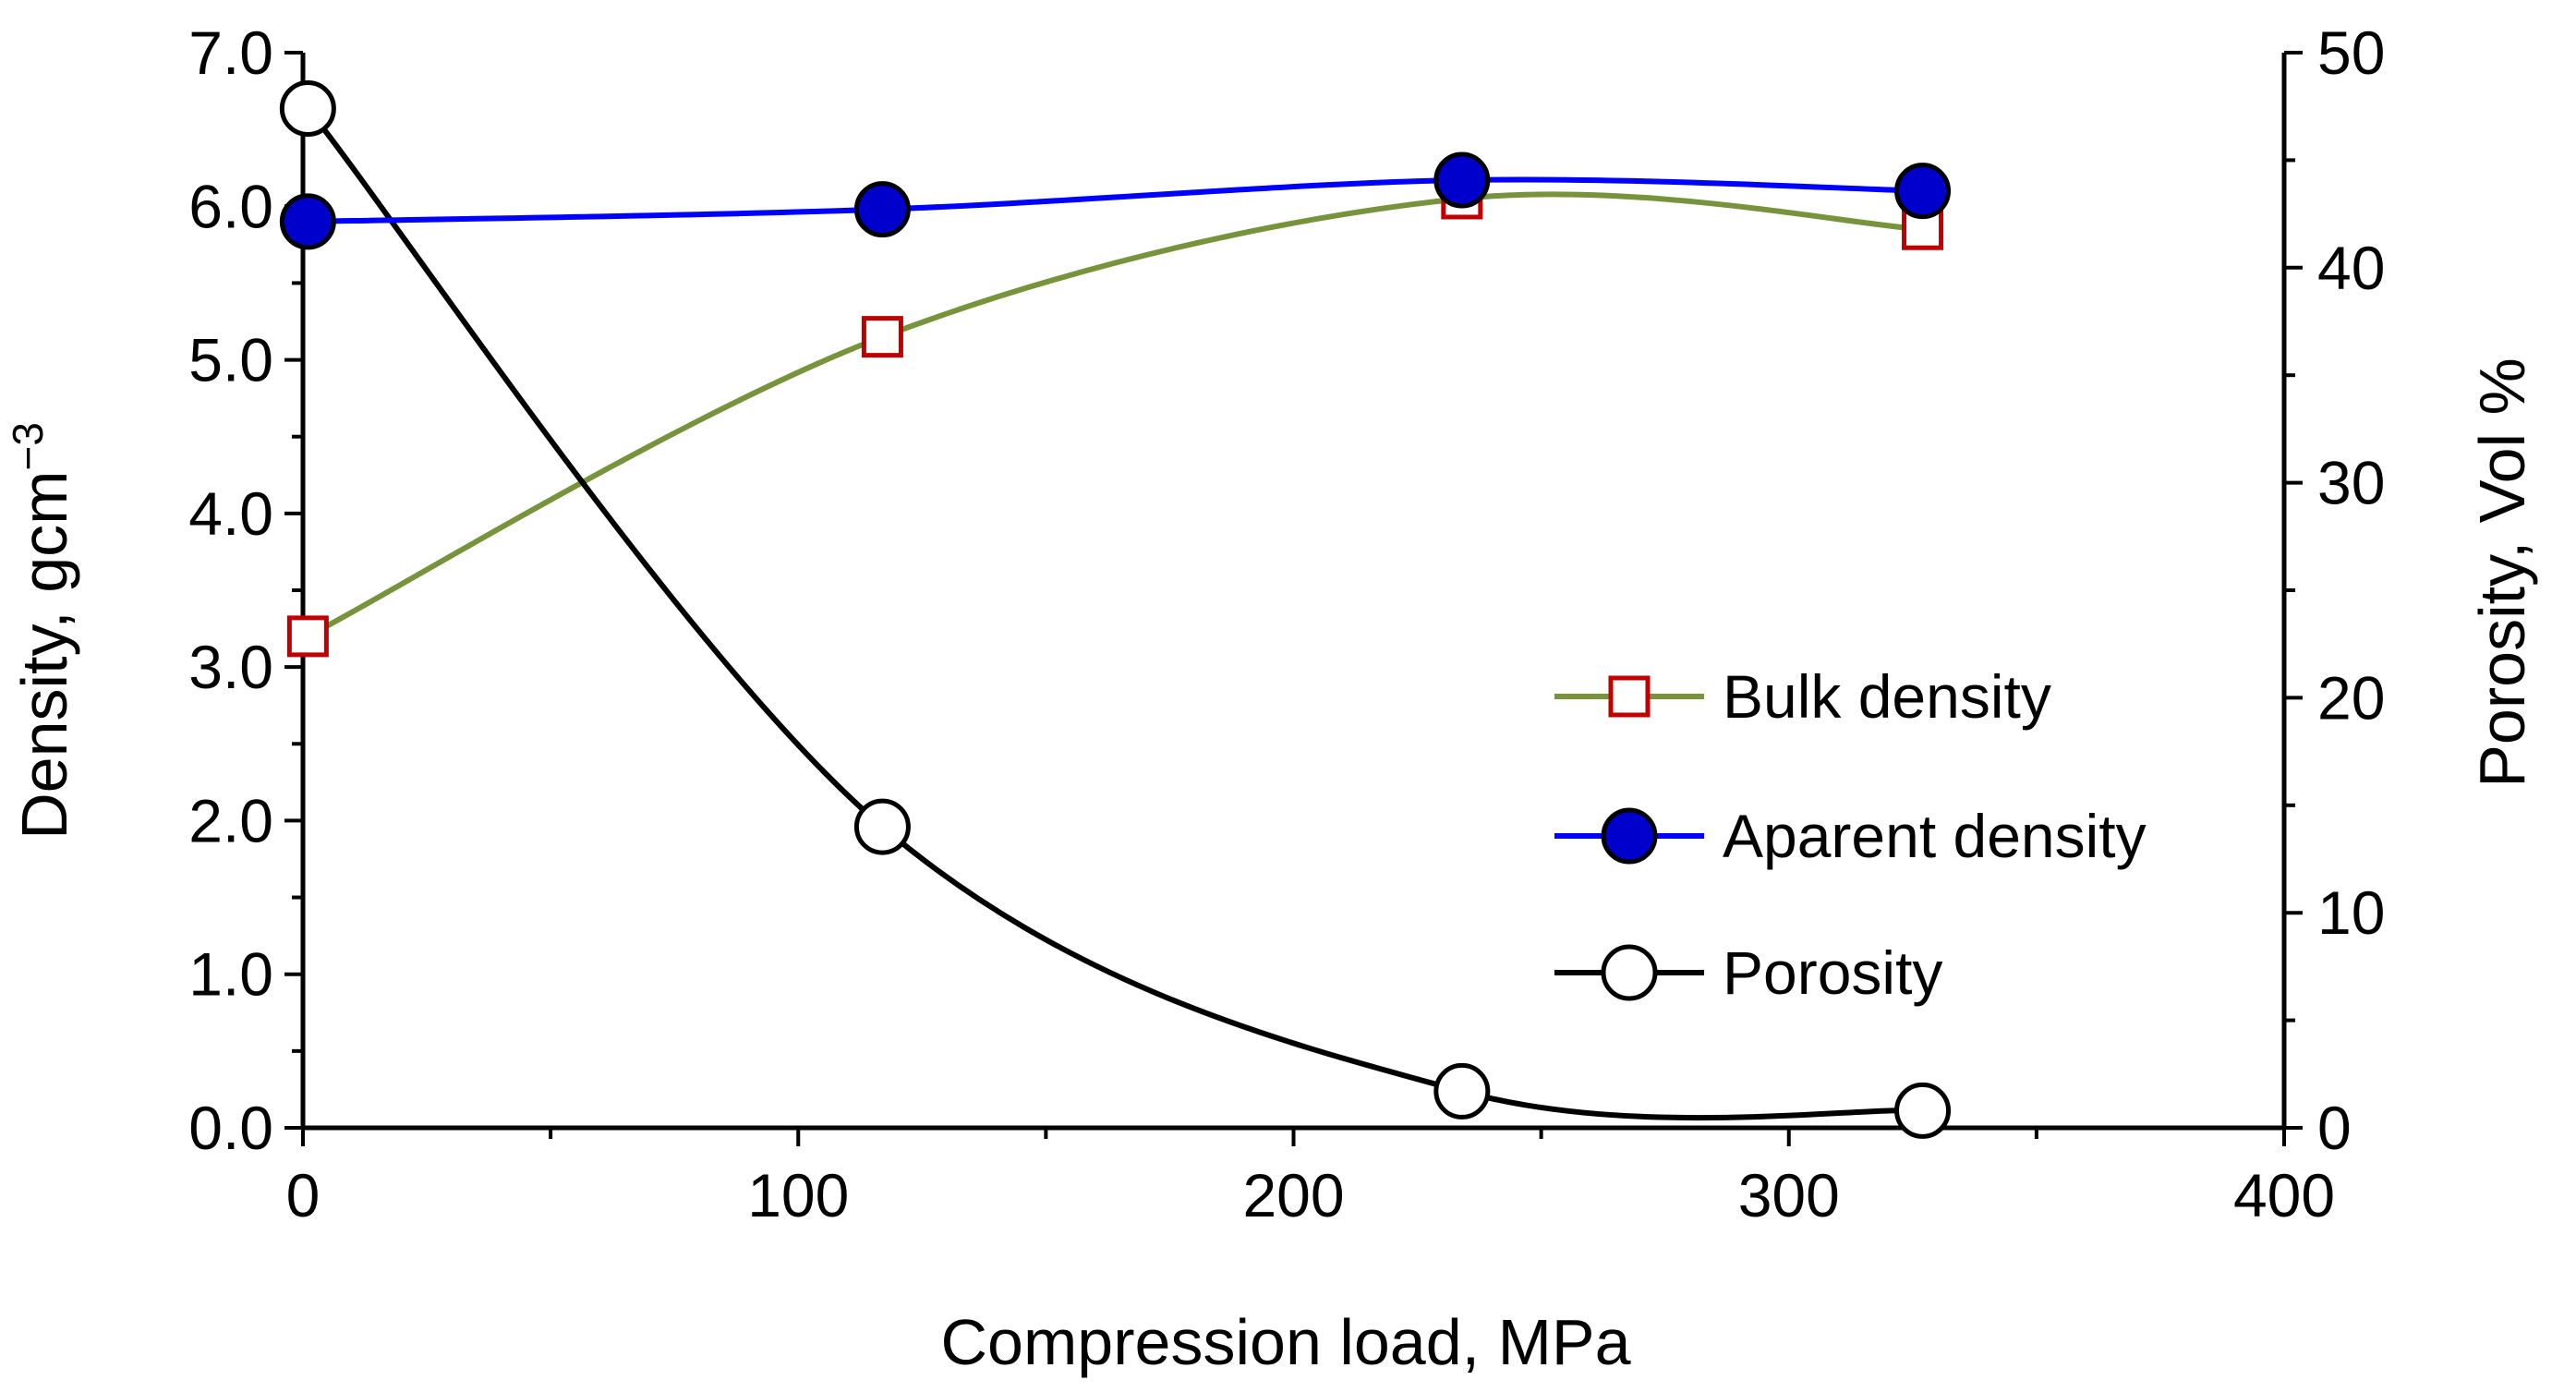 The width and height of the screenshot is (2576, 1392). I want to click on y-axis-left: 0.0 1.0 2.0 3.0 4.0 5.0 6.0 7.0, so click(245, 590).